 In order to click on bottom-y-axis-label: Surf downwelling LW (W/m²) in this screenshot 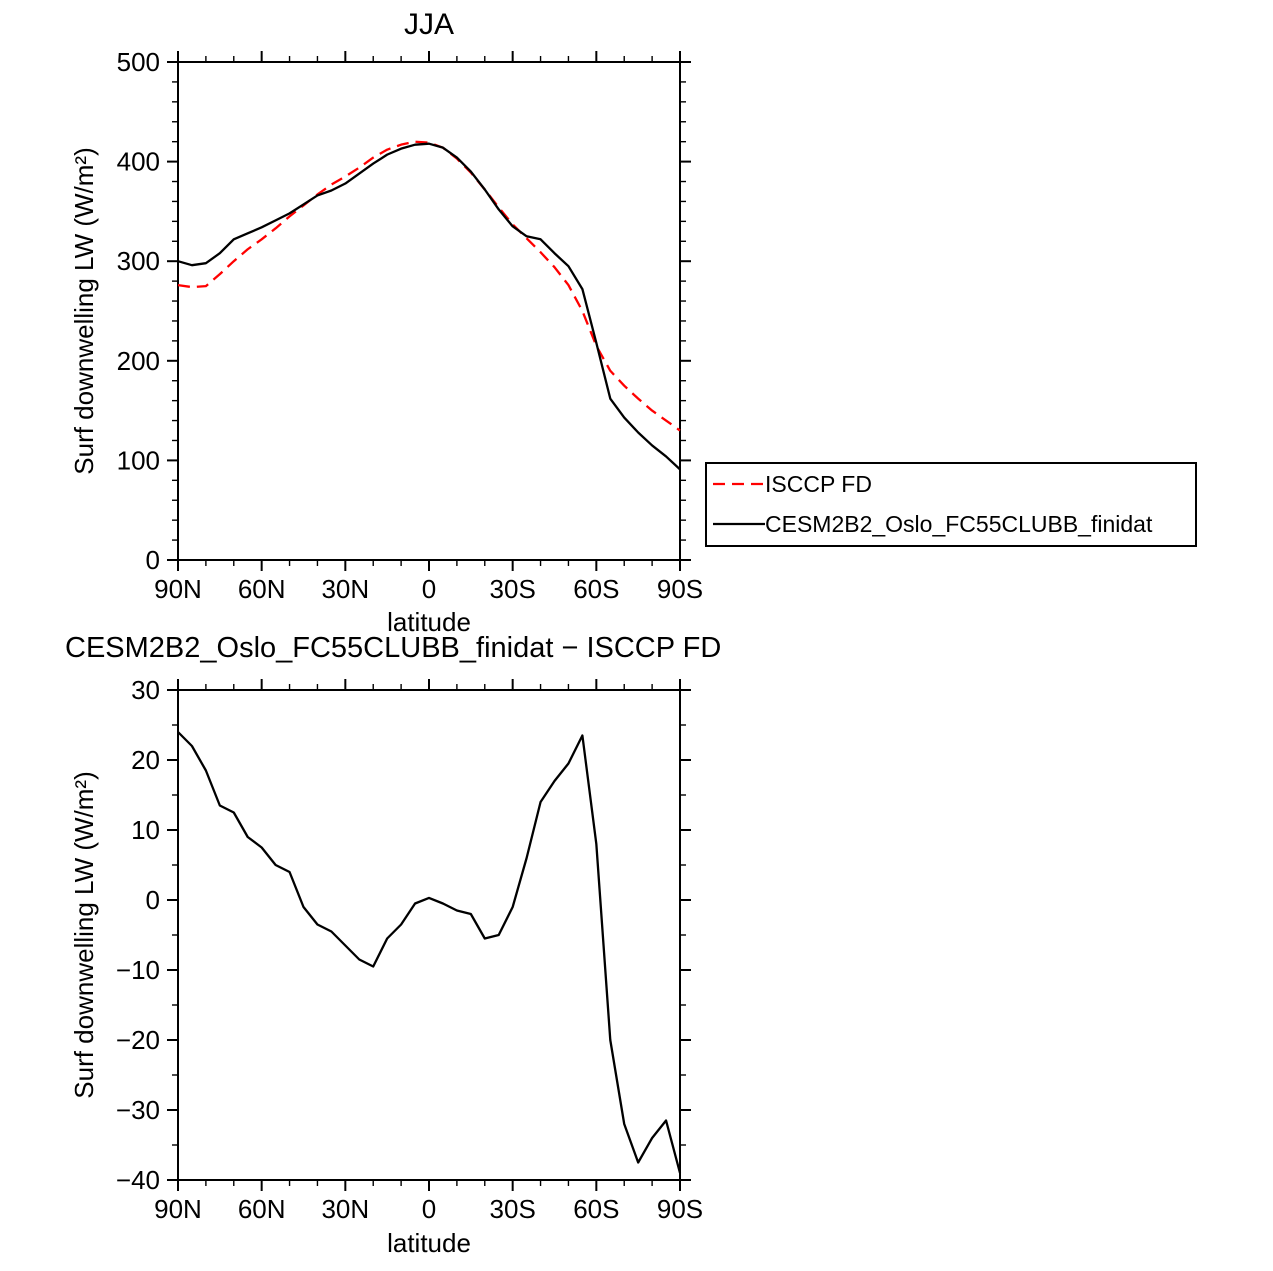, I will do `click(84, 934)`.